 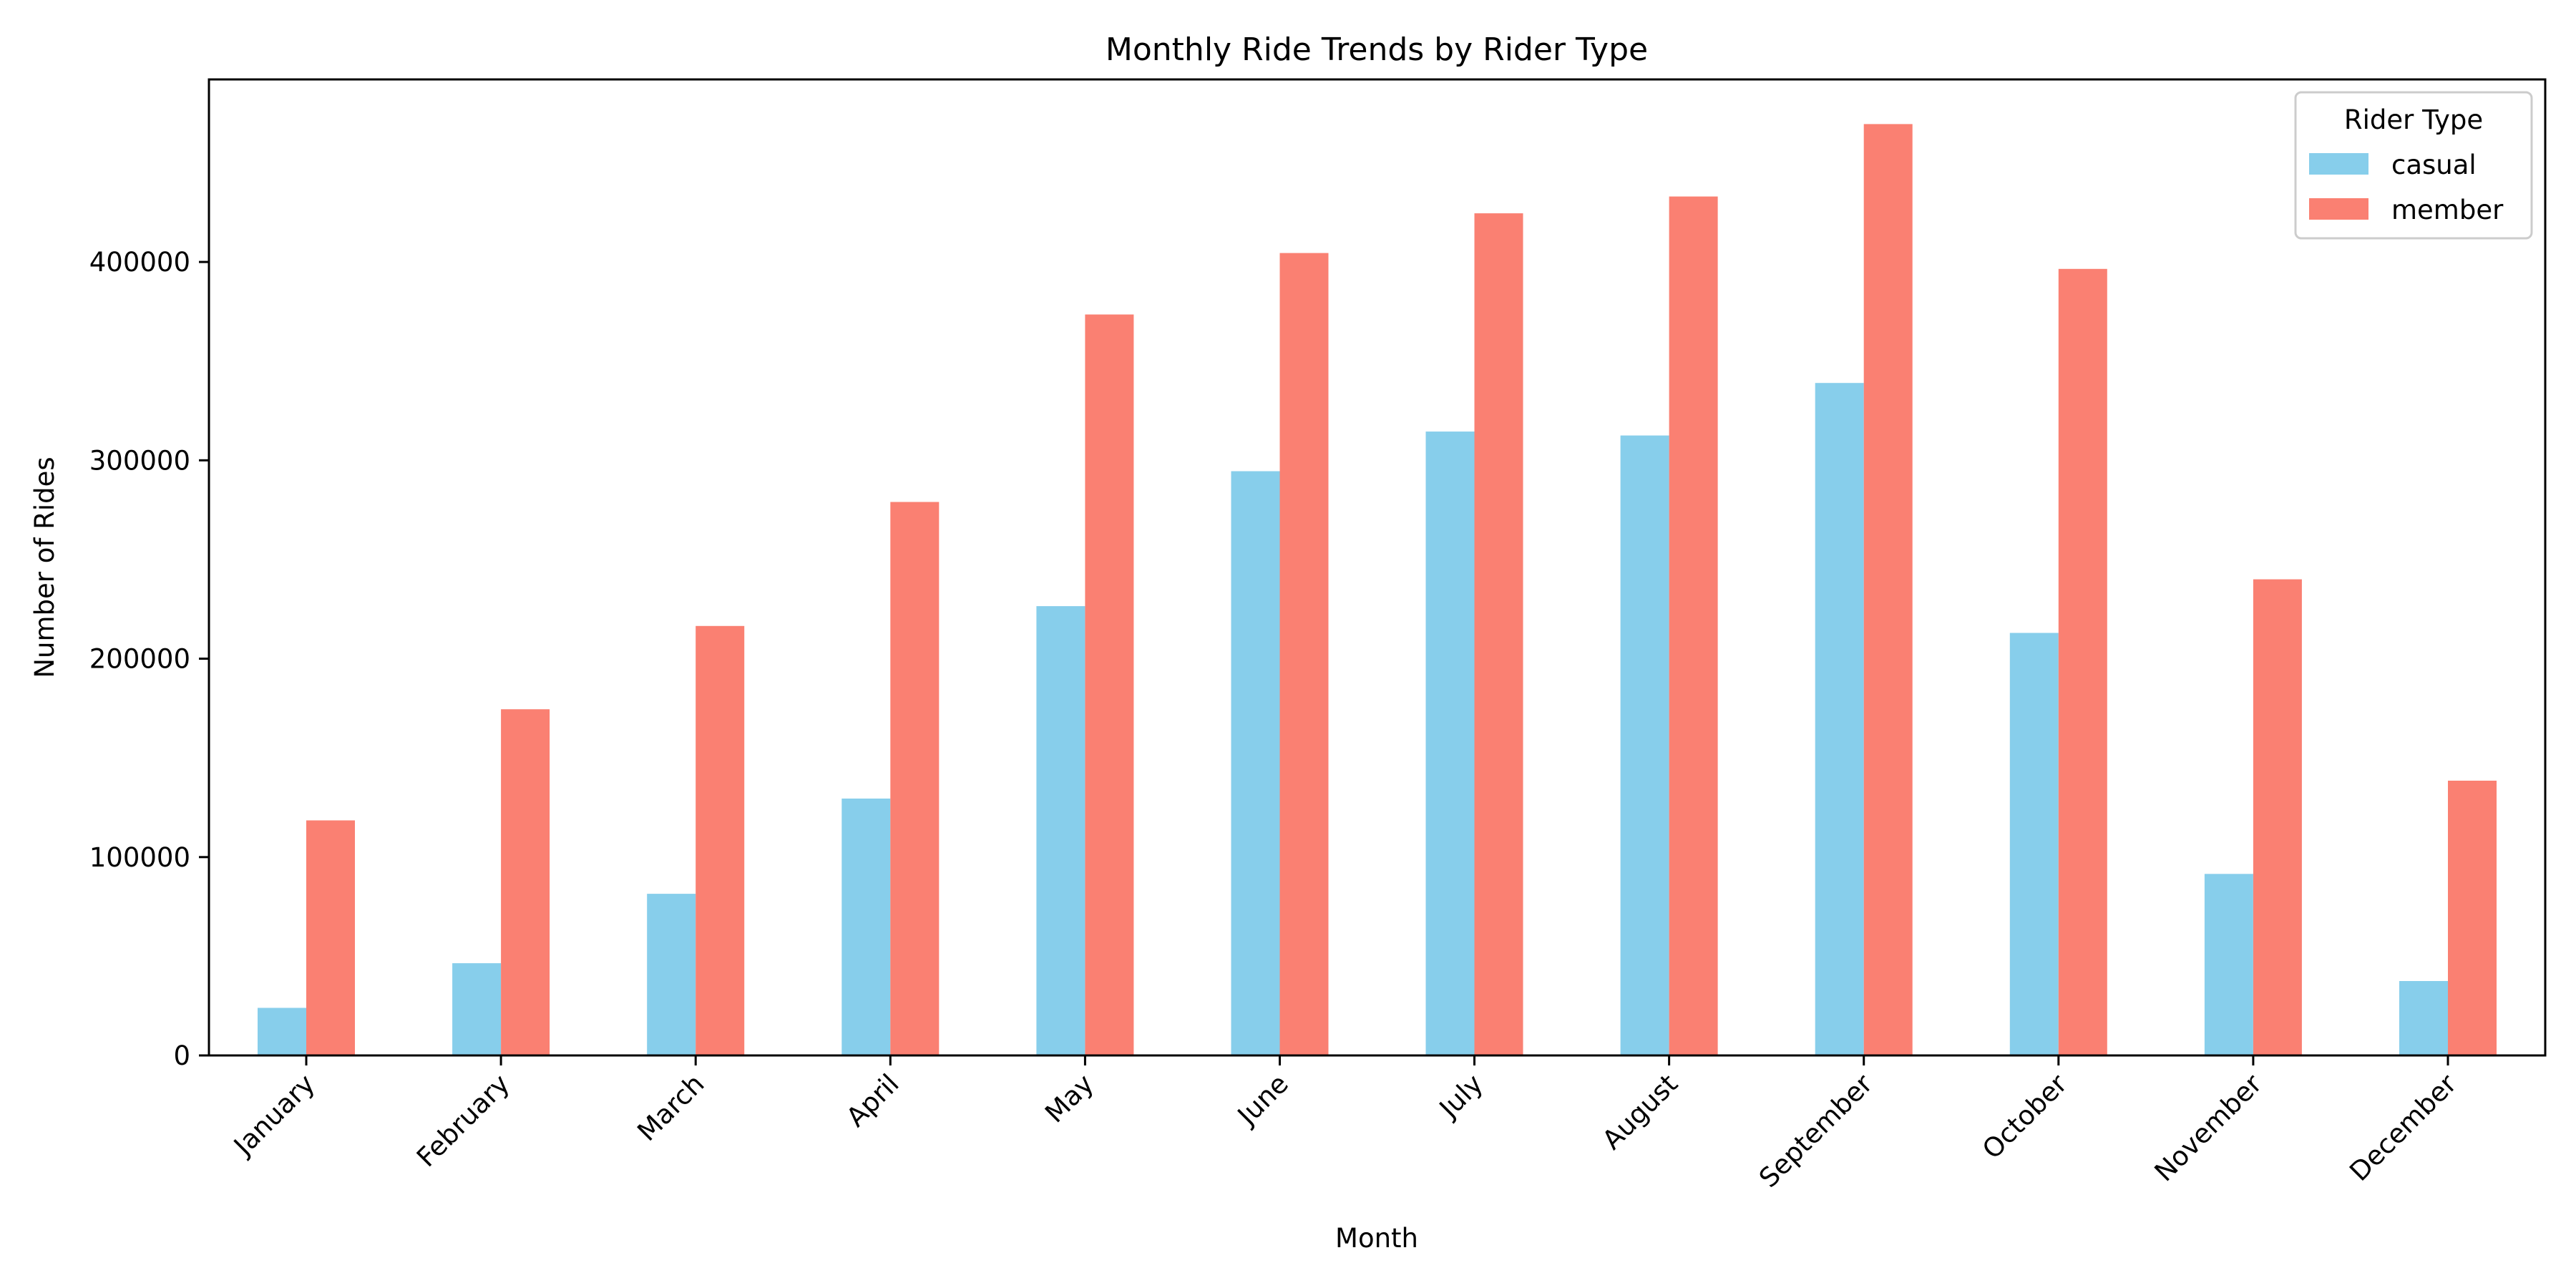 What do you see at coordinates (720, 840) in the screenshot?
I see `bar-member-march` at bounding box center [720, 840].